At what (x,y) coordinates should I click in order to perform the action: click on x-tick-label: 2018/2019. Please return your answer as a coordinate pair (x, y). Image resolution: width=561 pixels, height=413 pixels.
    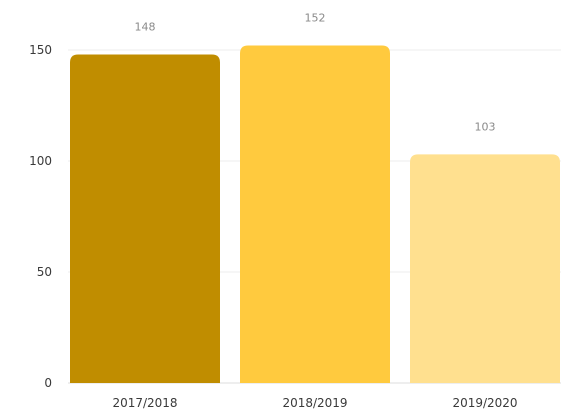
    Looking at the image, I should click on (314, 403).